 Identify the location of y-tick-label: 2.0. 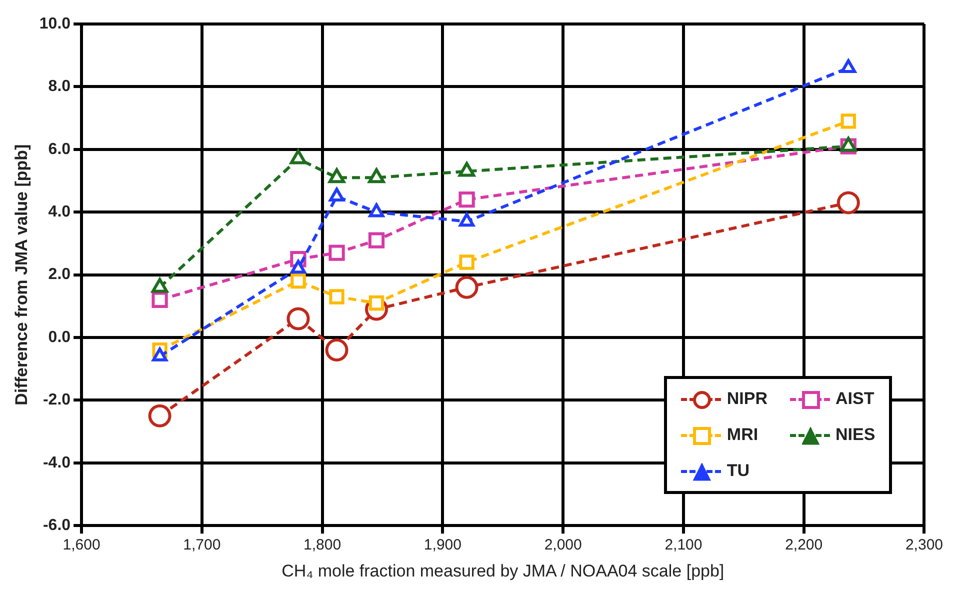
(59, 275).